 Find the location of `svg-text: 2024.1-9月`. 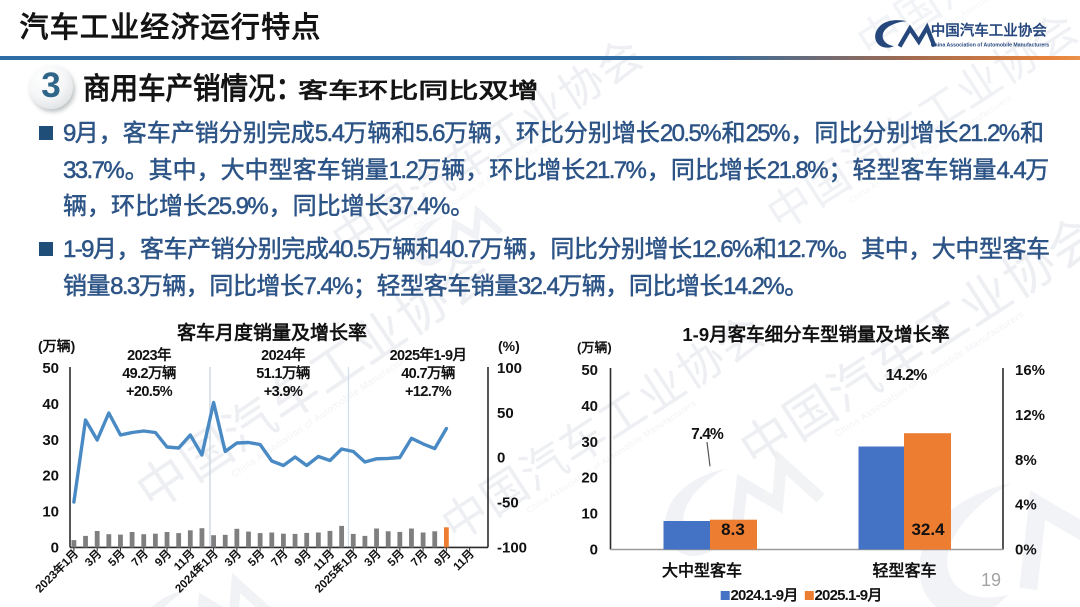

svg-text: 2024.1-9月 is located at coordinates (764, 595).